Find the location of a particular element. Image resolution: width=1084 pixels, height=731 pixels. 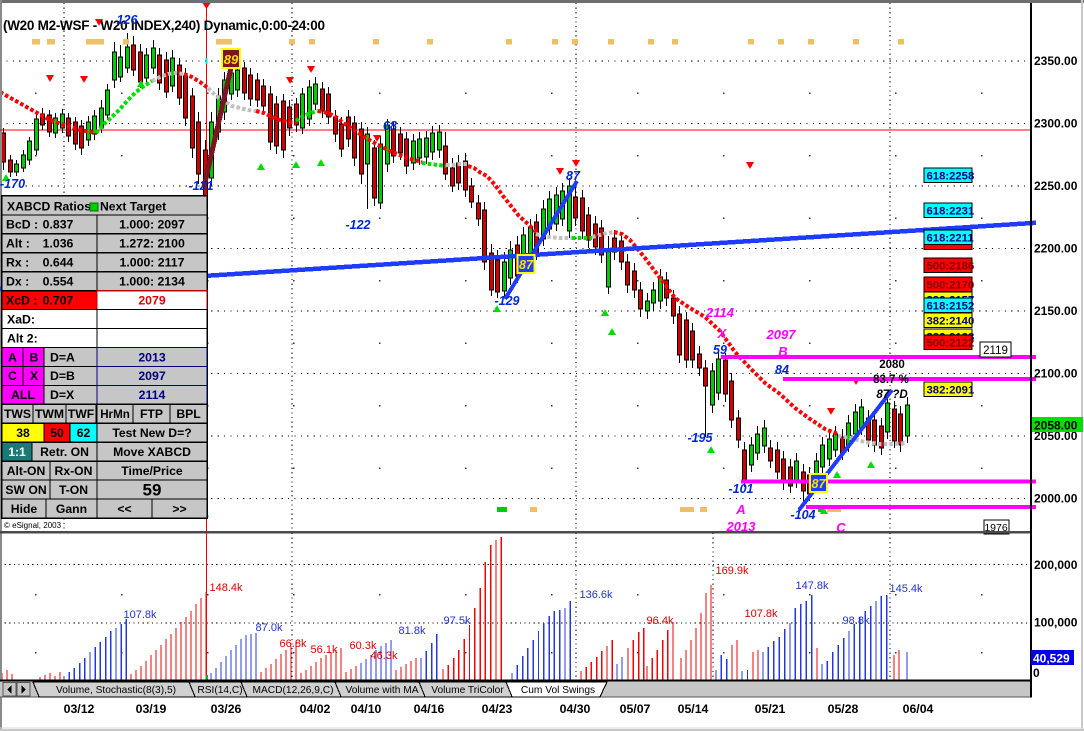

svg-text: -121 is located at coordinates (200, 186).